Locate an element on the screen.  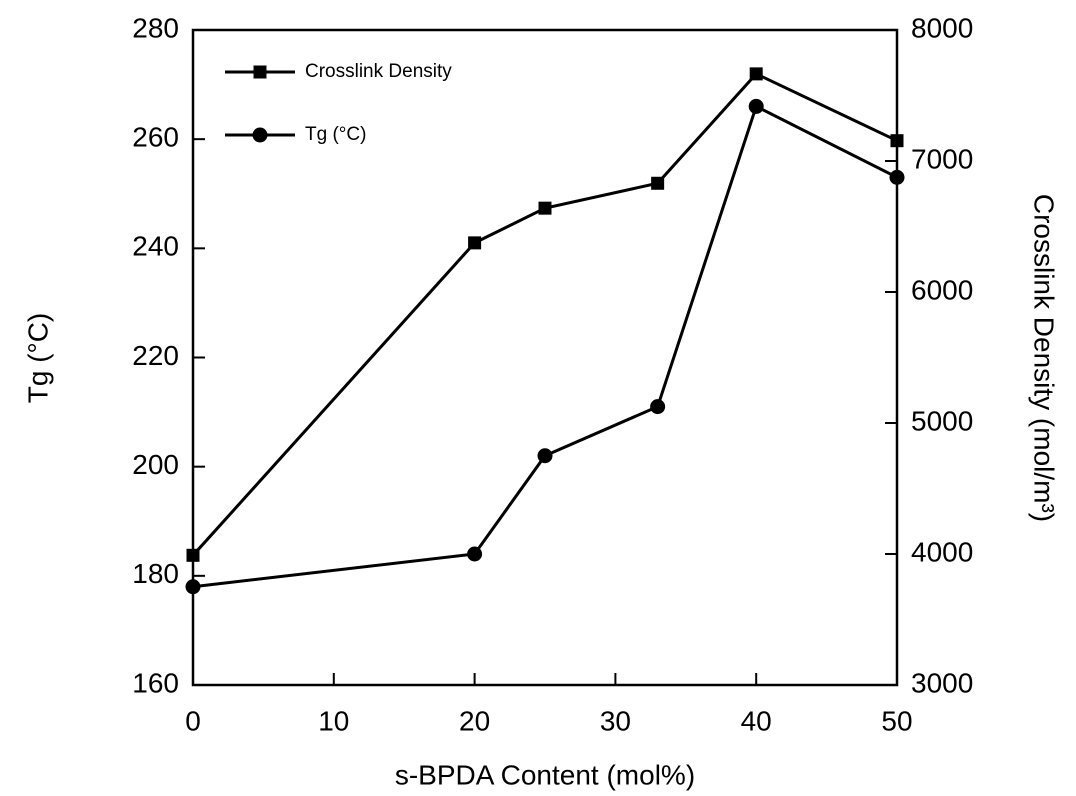
x-tick-label: 20 is located at coordinates (474, 720).